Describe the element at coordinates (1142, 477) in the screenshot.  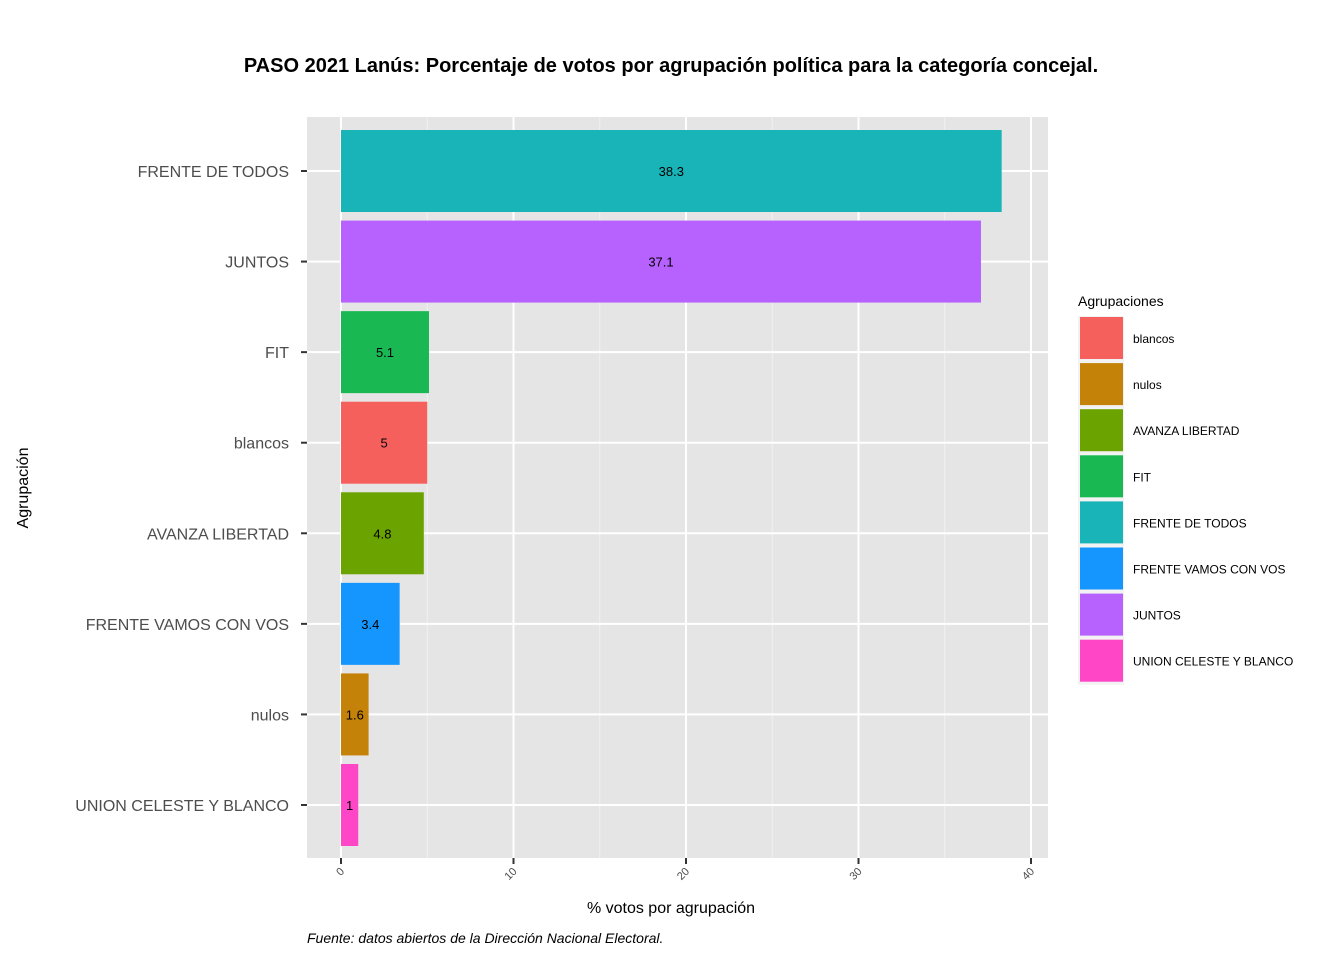
I see `legend-label: FIT` at that location.